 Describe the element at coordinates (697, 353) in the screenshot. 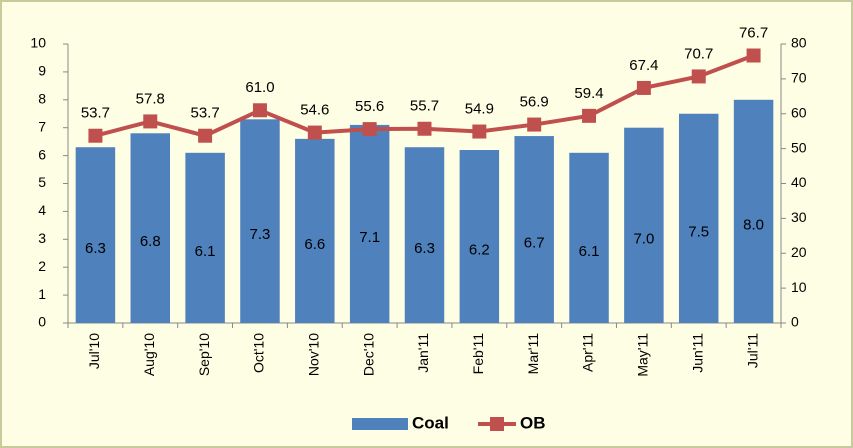

I see `x-tick-label: Jun'11` at that location.